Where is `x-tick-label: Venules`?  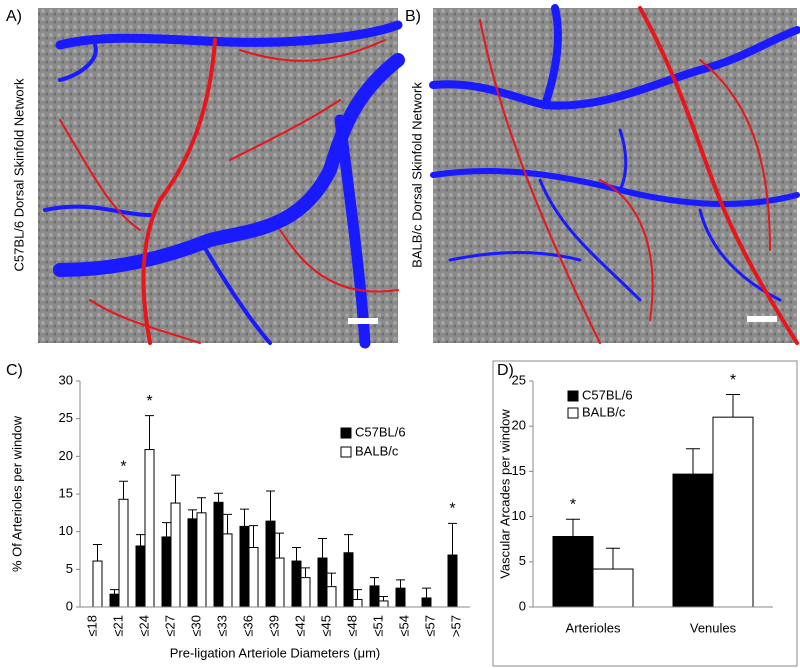
x-tick-label: Venules is located at coordinates (713, 627).